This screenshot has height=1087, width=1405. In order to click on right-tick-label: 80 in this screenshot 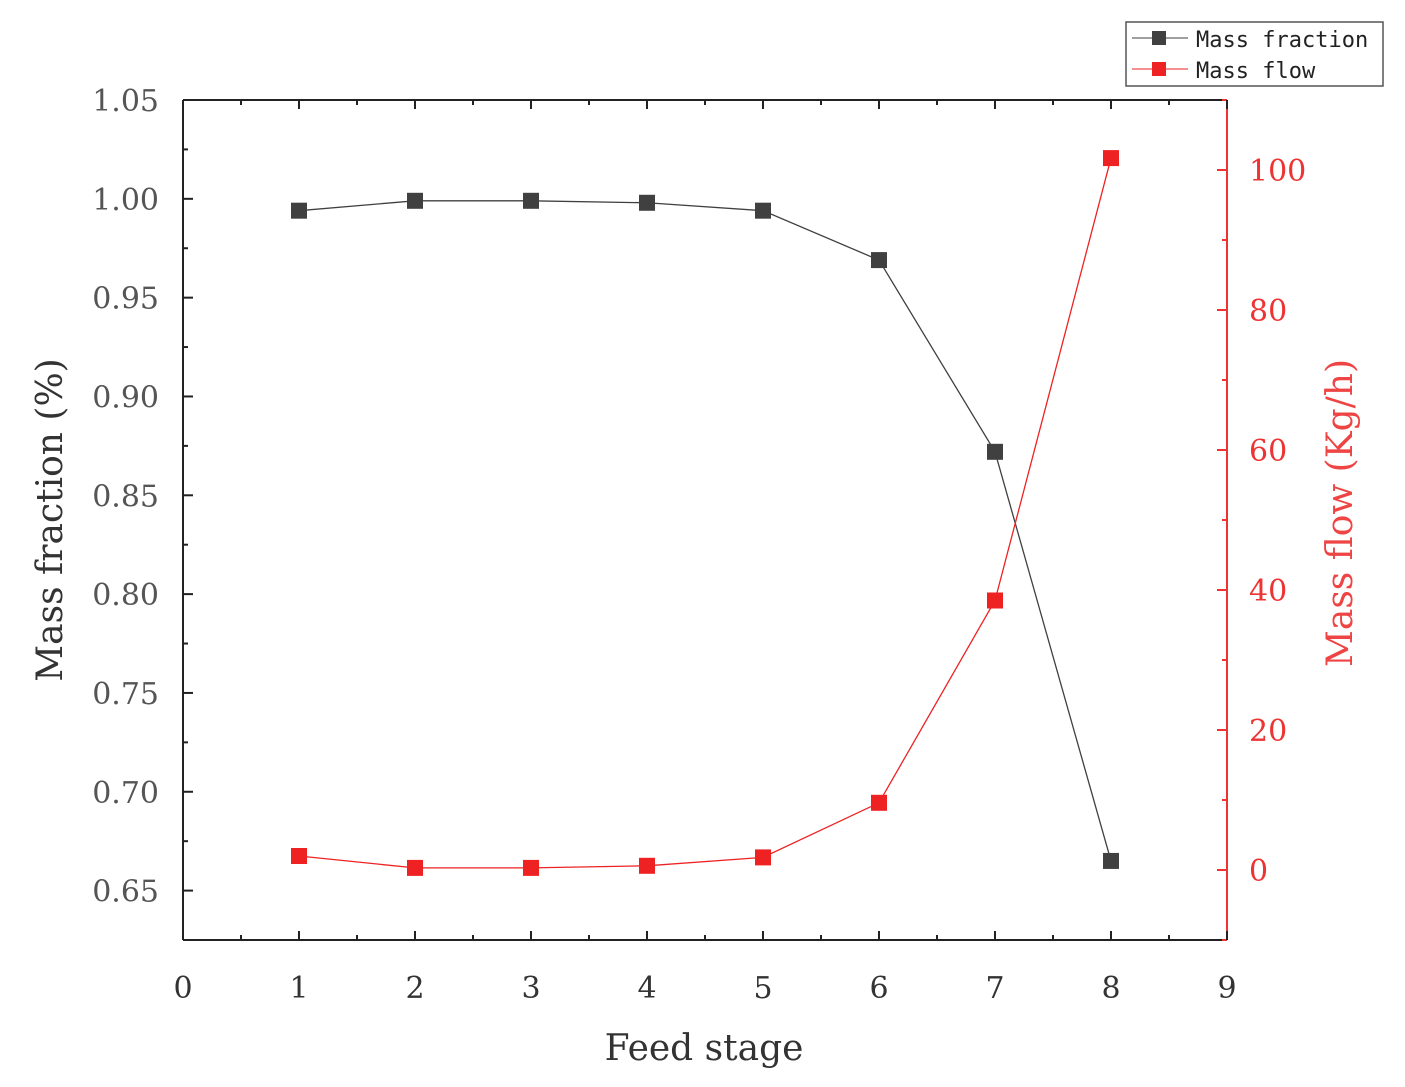, I will do `click(1268, 311)`.